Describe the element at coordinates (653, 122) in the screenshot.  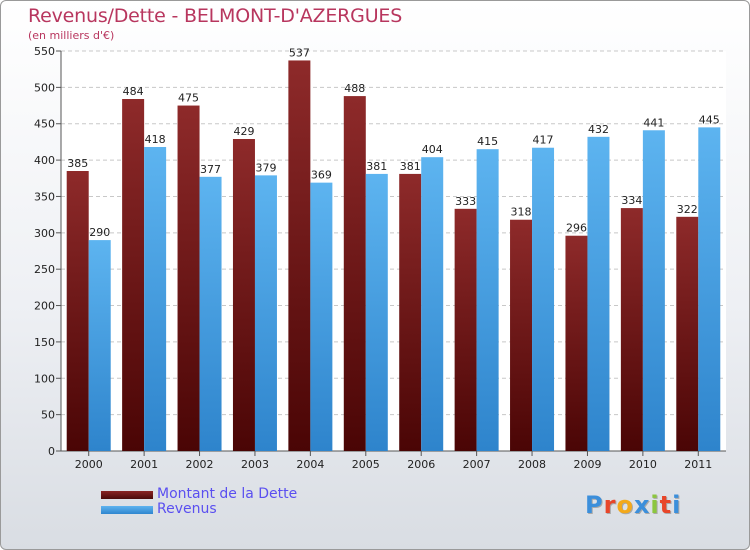
I see `value-label-revenus: 441` at that location.